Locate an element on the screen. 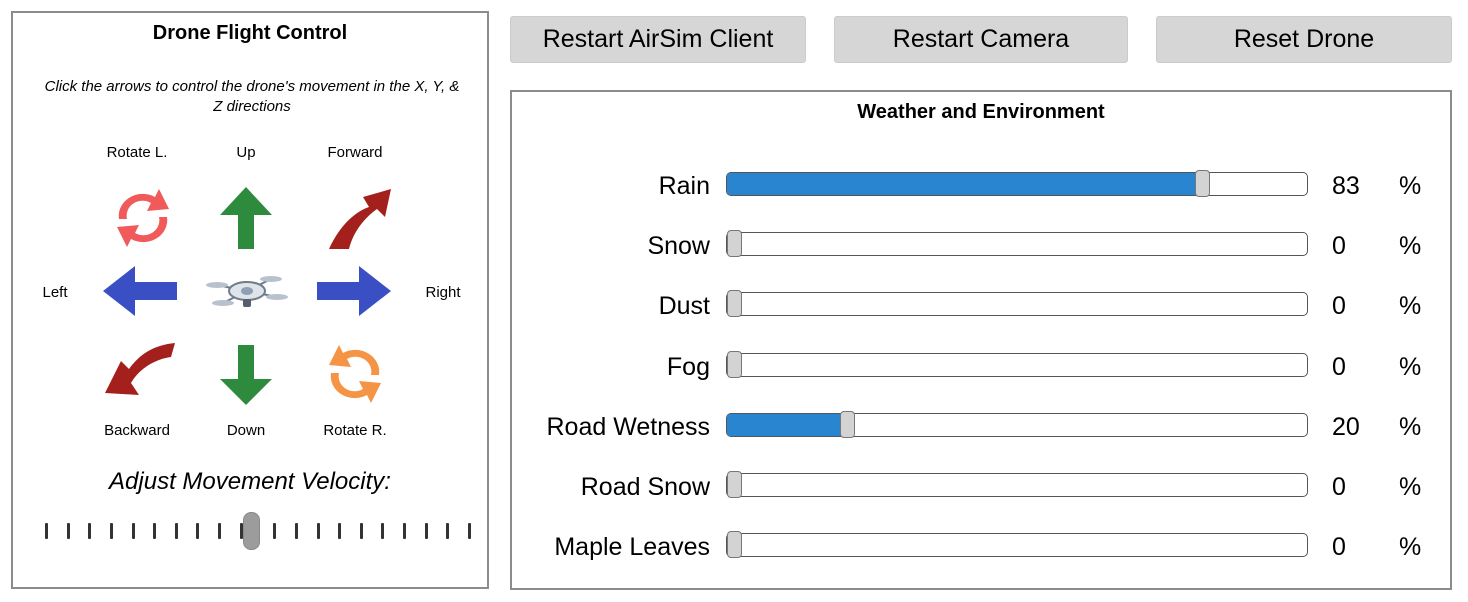 The image size is (1468, 602). arrow-up-icon is located at coordinates (246, 218).